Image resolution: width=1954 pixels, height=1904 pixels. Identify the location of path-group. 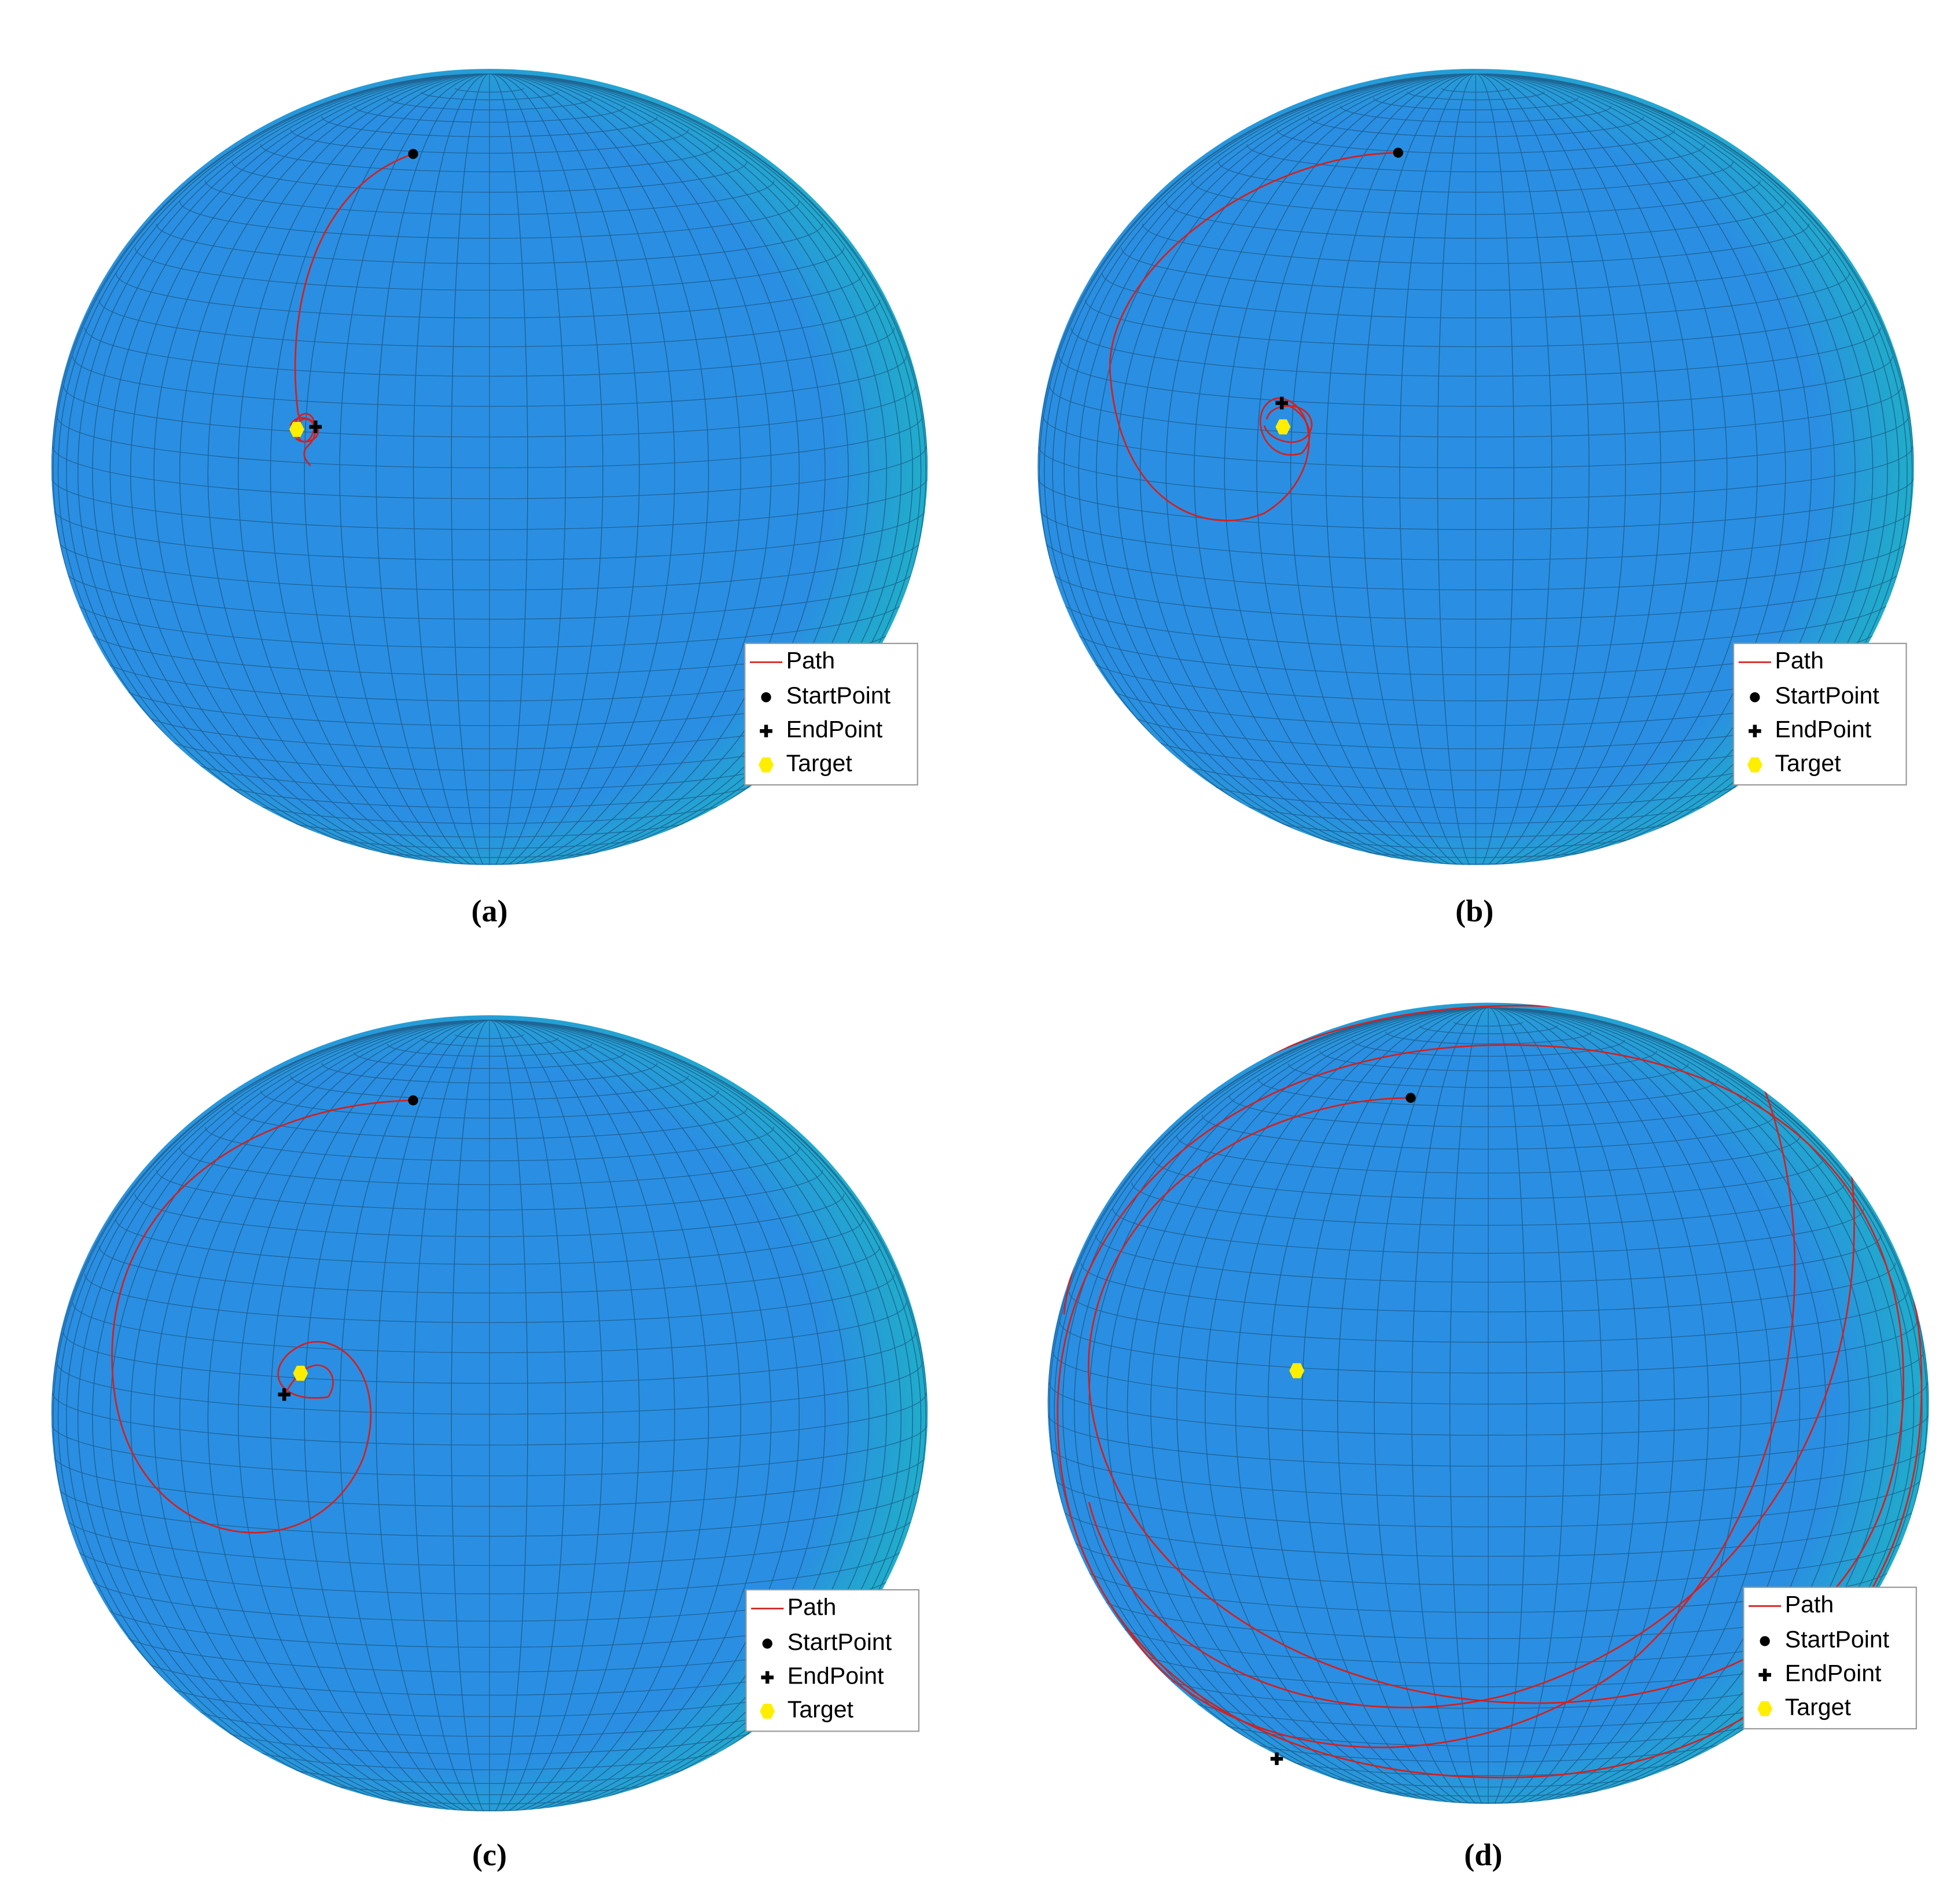
(1254, 336).